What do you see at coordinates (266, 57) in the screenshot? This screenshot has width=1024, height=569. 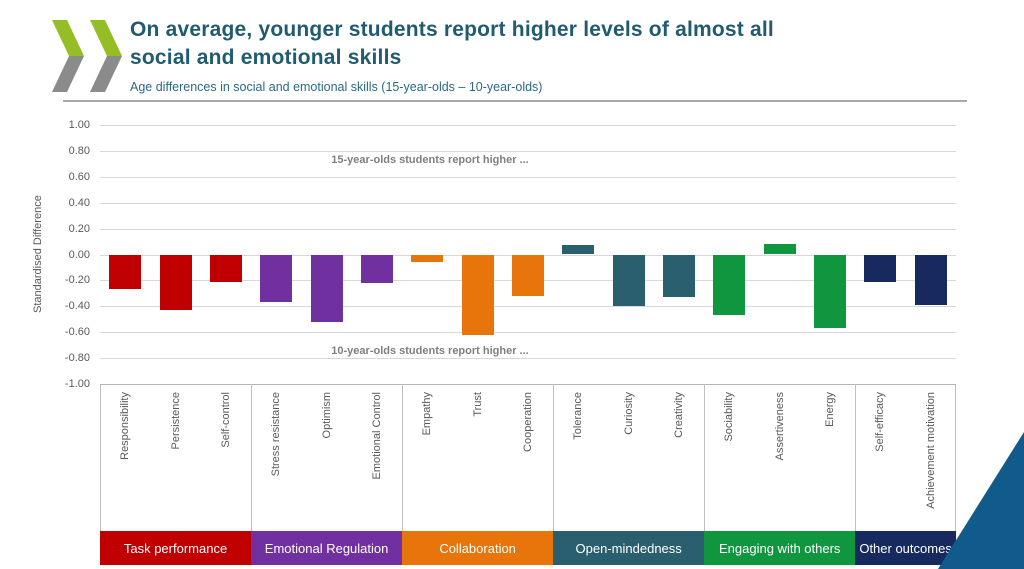 I see `page-title-line2: social and emotional skills` at bounding box center [266, 57].